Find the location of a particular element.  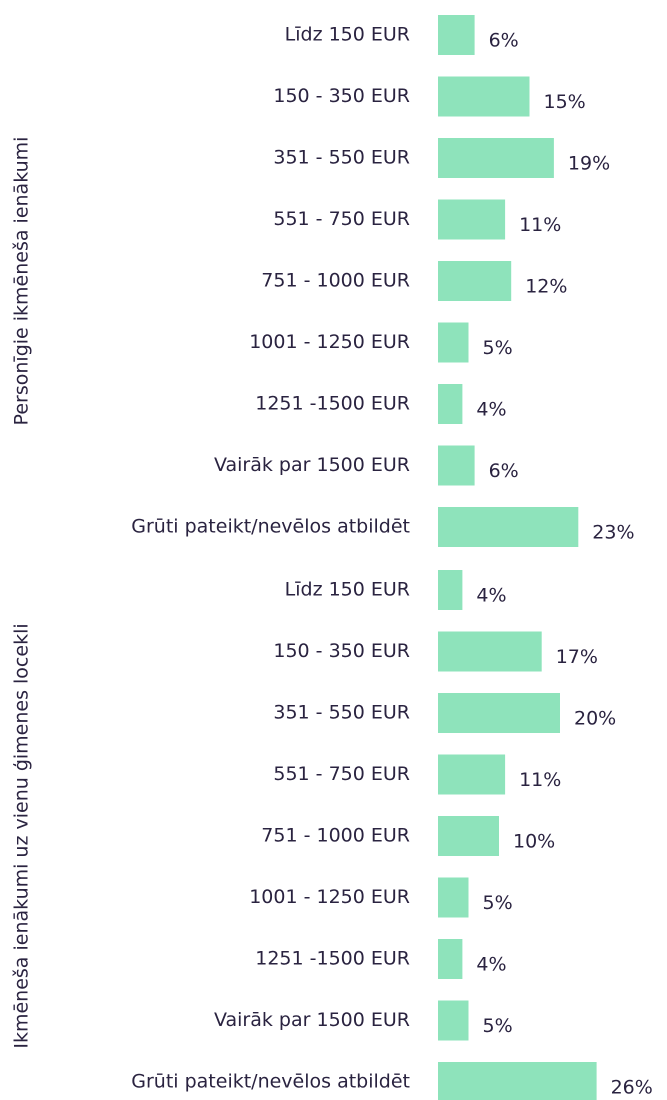

group-label: Personīgie ikmēneša ienākumi is located at coordinates (22, 281).